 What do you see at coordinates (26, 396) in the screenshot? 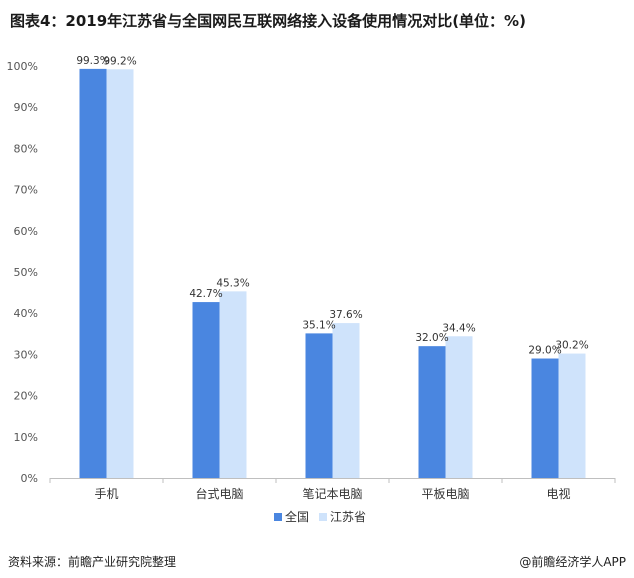
I see `y-tick-label: 20%` at bounding box center [26, 396].